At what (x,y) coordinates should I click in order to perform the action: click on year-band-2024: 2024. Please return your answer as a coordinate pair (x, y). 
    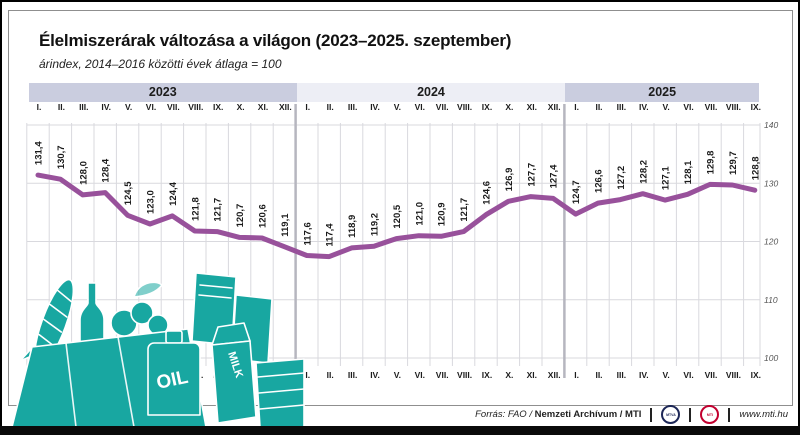
    Looking at the image, I should click on (431, 92).